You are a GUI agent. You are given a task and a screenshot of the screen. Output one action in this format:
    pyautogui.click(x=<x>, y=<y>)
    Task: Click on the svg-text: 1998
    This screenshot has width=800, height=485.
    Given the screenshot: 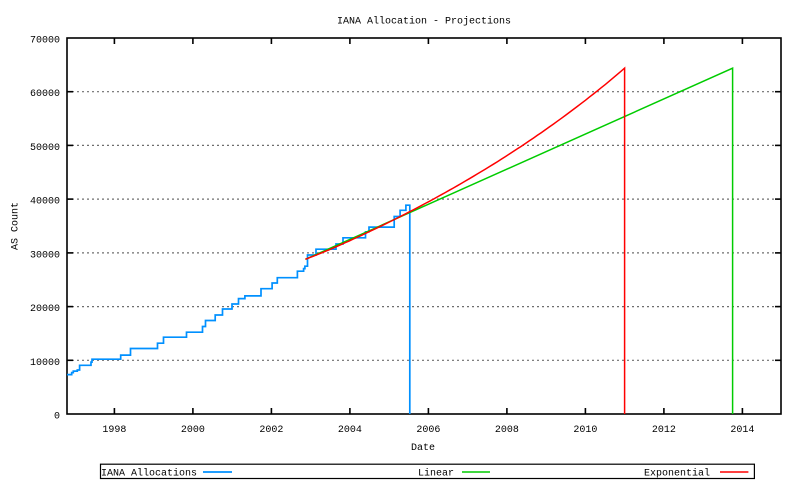 What is the action you would take?
    pyautogui.click(x=114, y=430)
    